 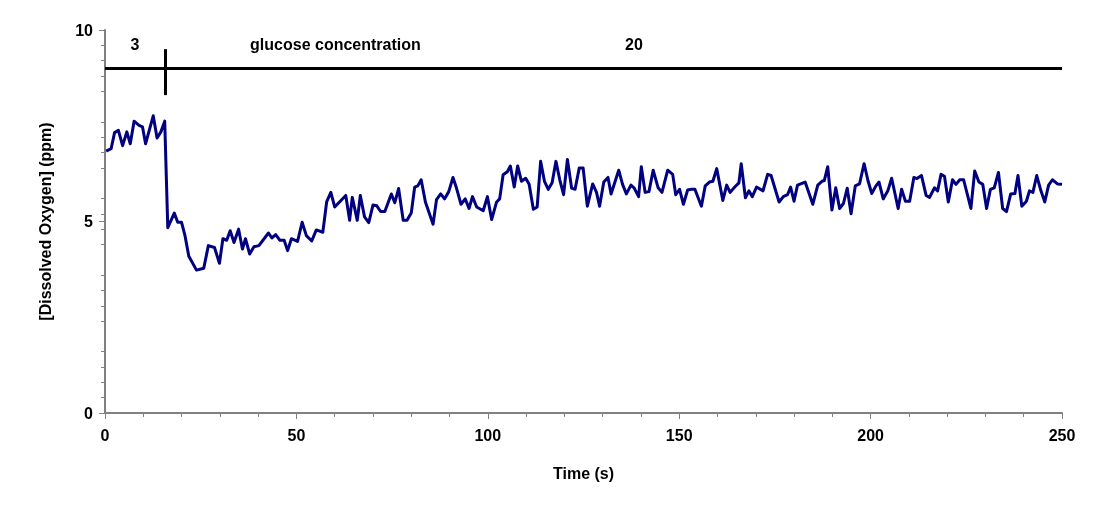 What do you see at coordinates (1062, 435) in the screenshot?
I see `x-tick-label: 250` at bounding box center [1062, 435].